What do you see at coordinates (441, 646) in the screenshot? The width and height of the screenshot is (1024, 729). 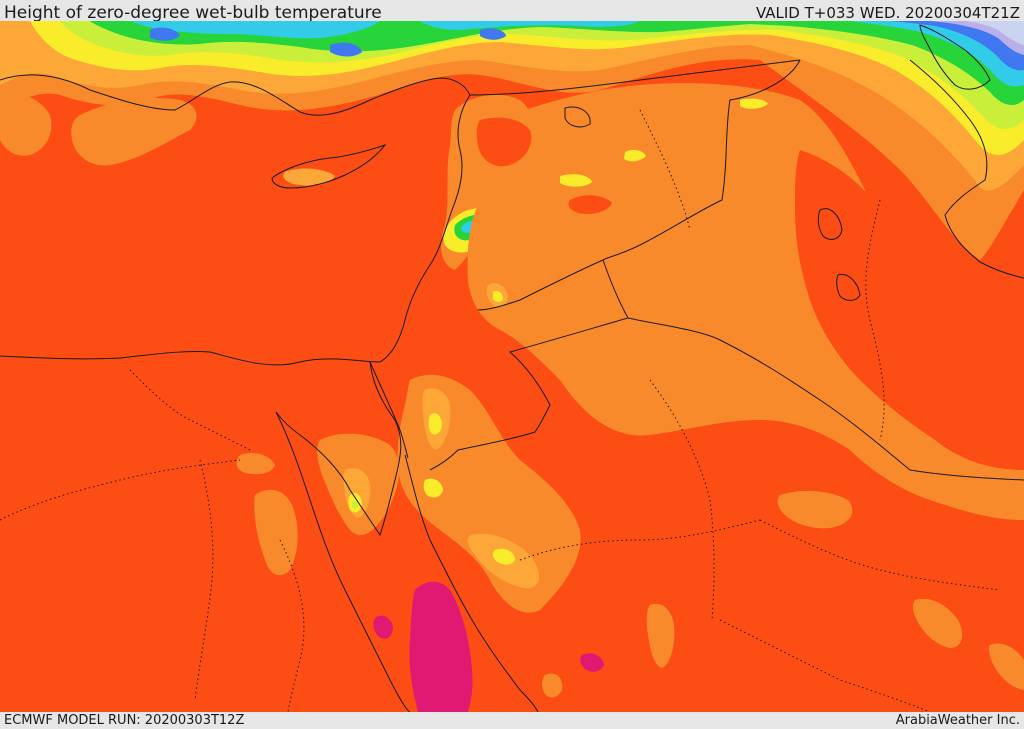 I see `red-sea-magenta` at bounding box center [441, 646].